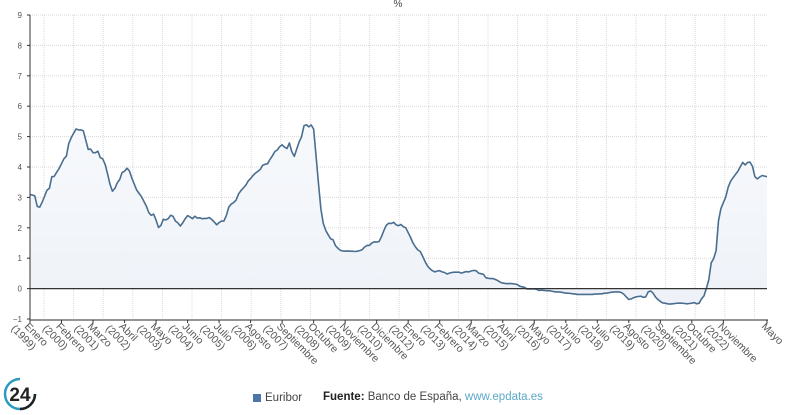  Describe the element at coordinates (257, 398) in the screenshot. I see `legend-swatch` at that location.